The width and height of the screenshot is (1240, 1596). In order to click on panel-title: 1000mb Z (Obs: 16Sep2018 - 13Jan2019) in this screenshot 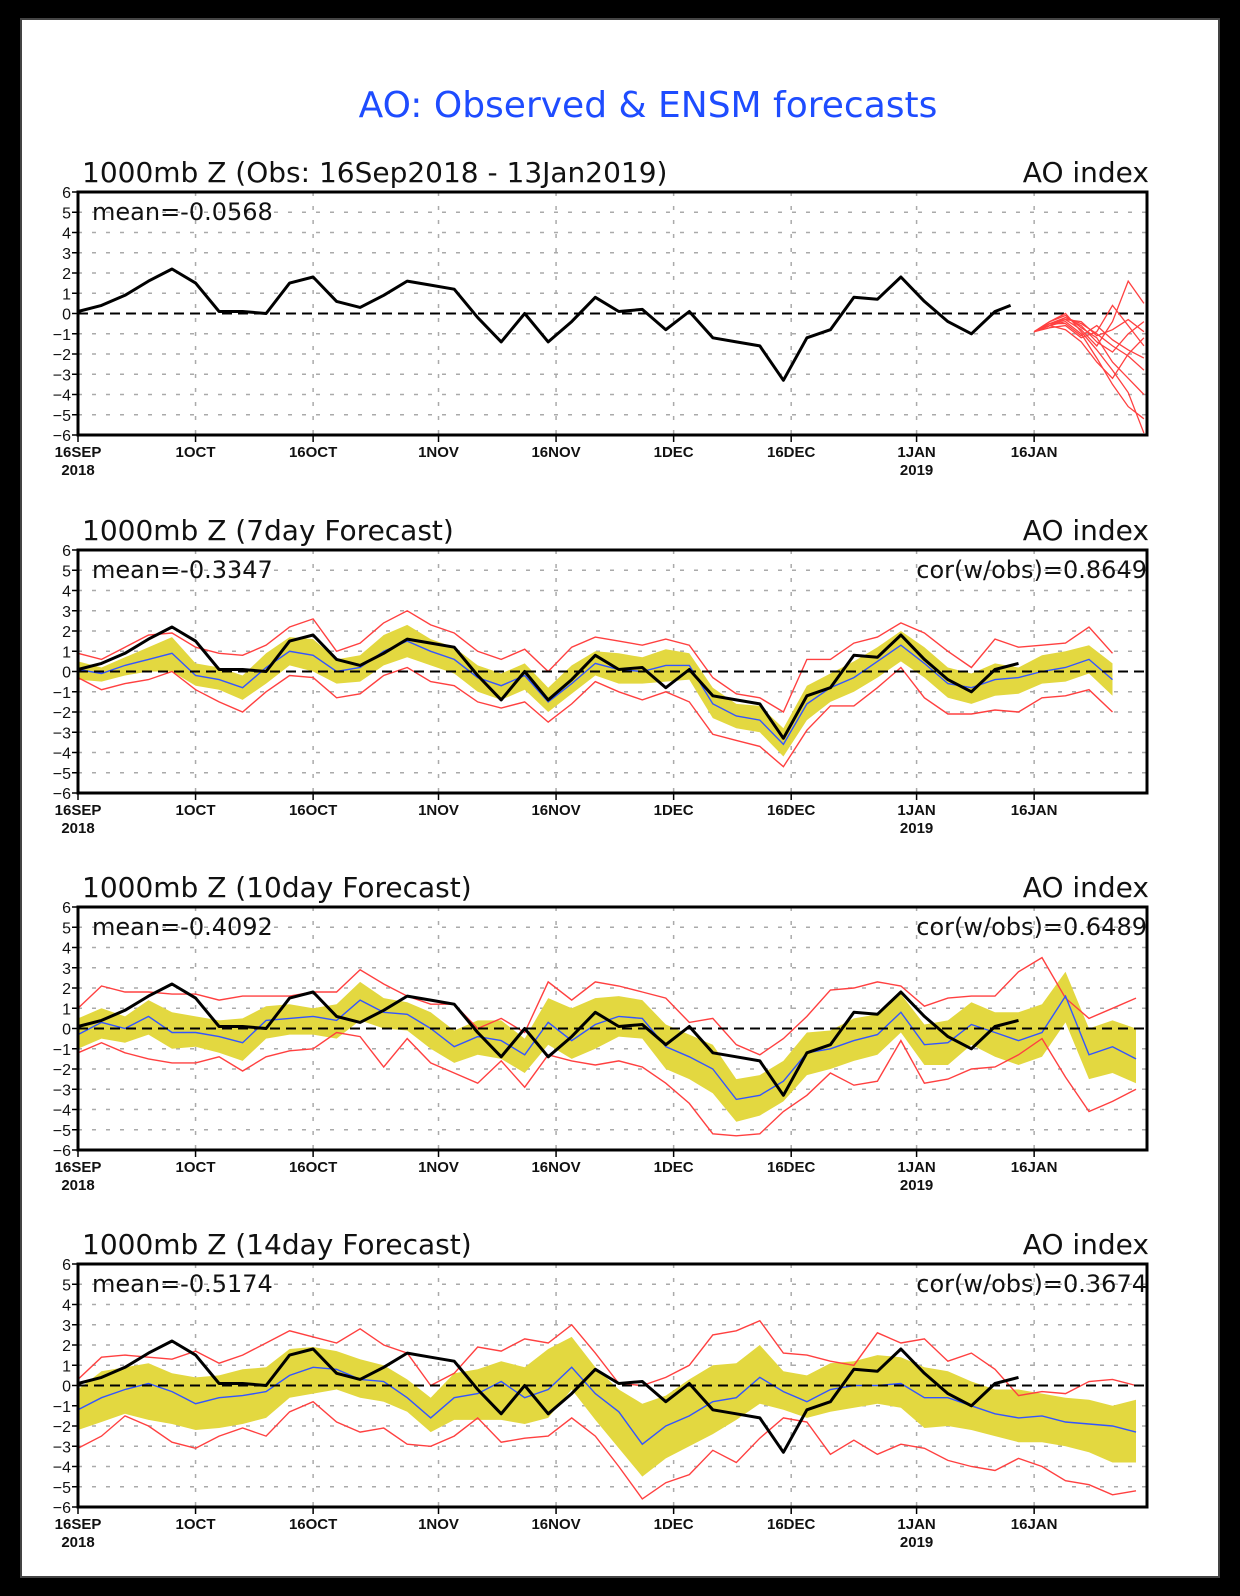, I will do `click(374, 172)`.